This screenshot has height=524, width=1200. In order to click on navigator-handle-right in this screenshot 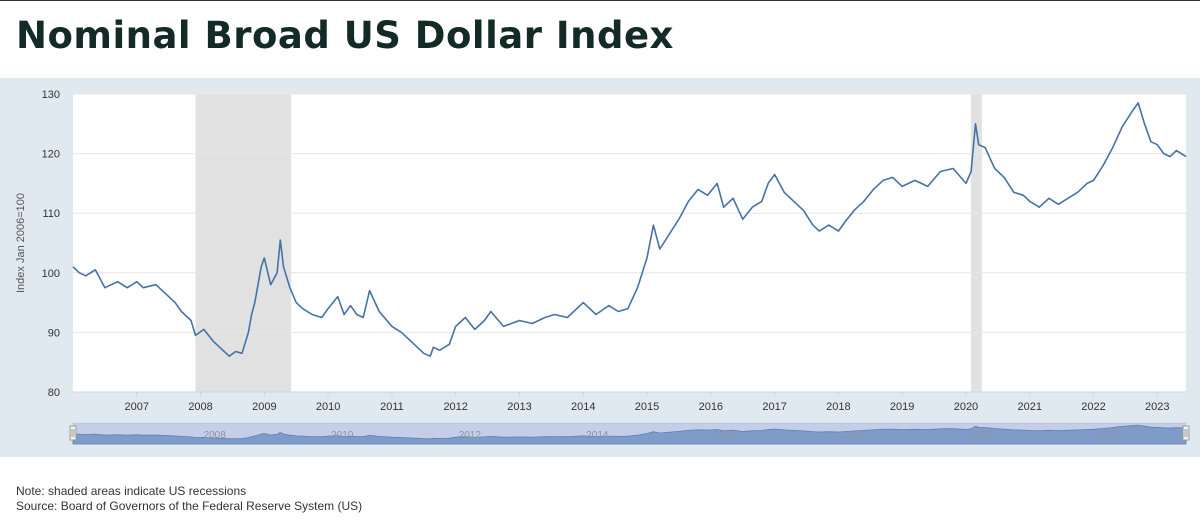, I will do `click(1186, 433)`.